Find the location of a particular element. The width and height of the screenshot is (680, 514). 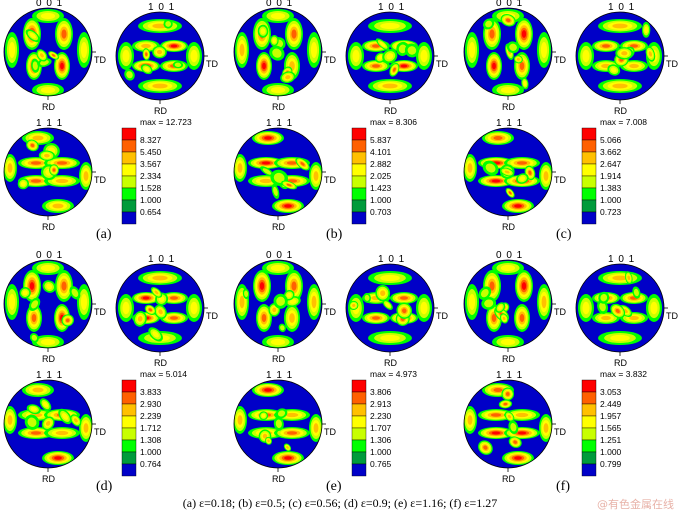

legend-level: 1.565 is located at coordinates (611, 428).